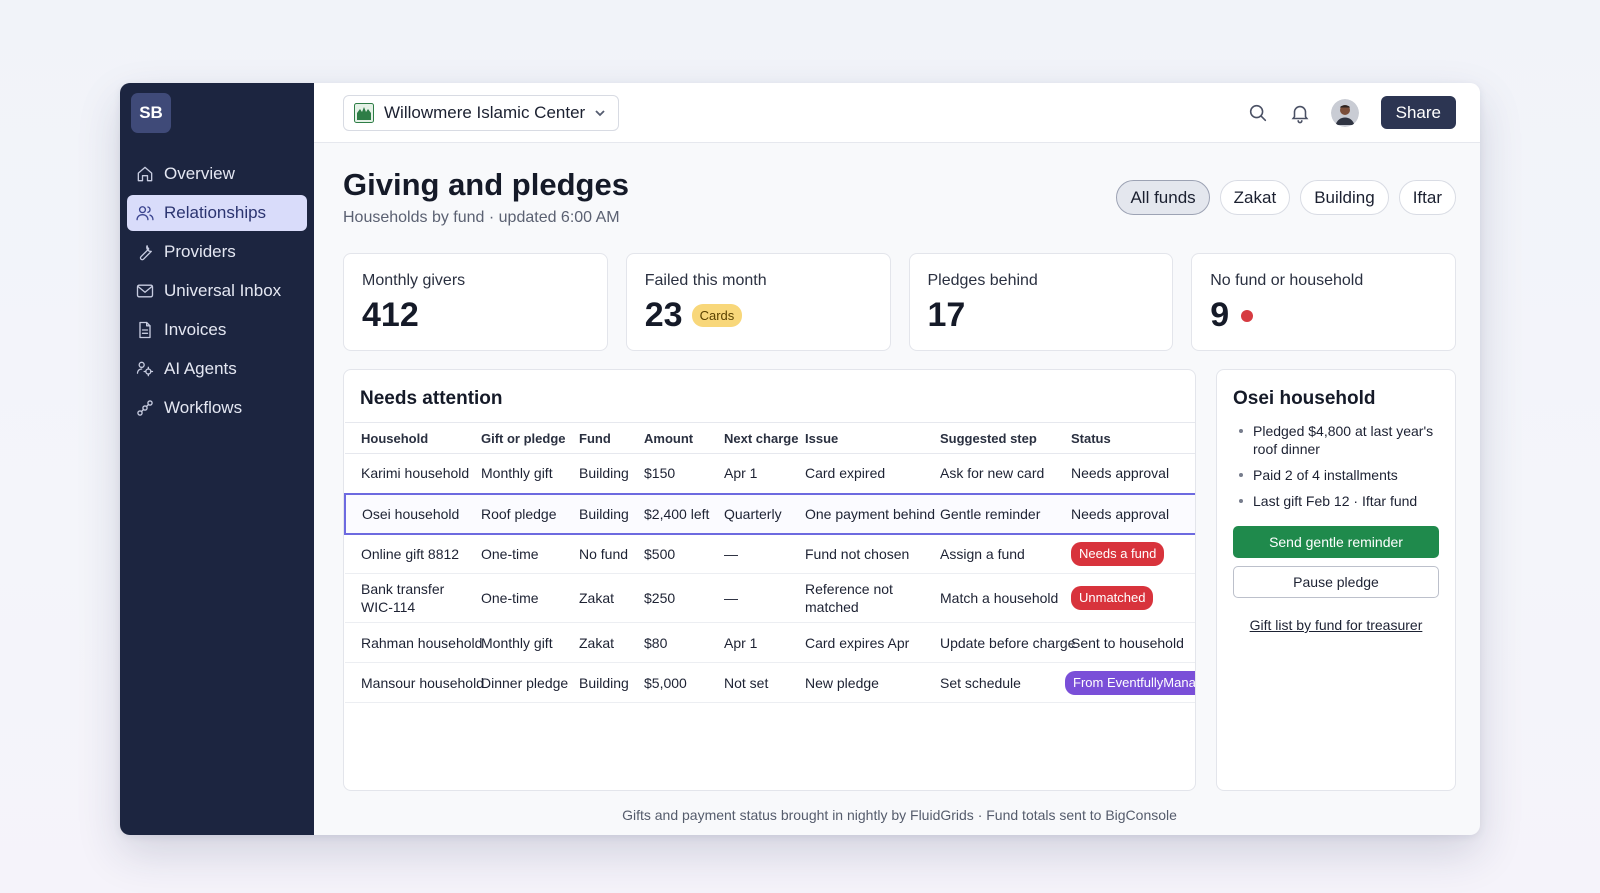 The image size is (1600, 893). What do you see at coordinates (758, 315) in the screenshot?
I see `stat-value-row: 23 Cards` at bounding box center [758, 315].